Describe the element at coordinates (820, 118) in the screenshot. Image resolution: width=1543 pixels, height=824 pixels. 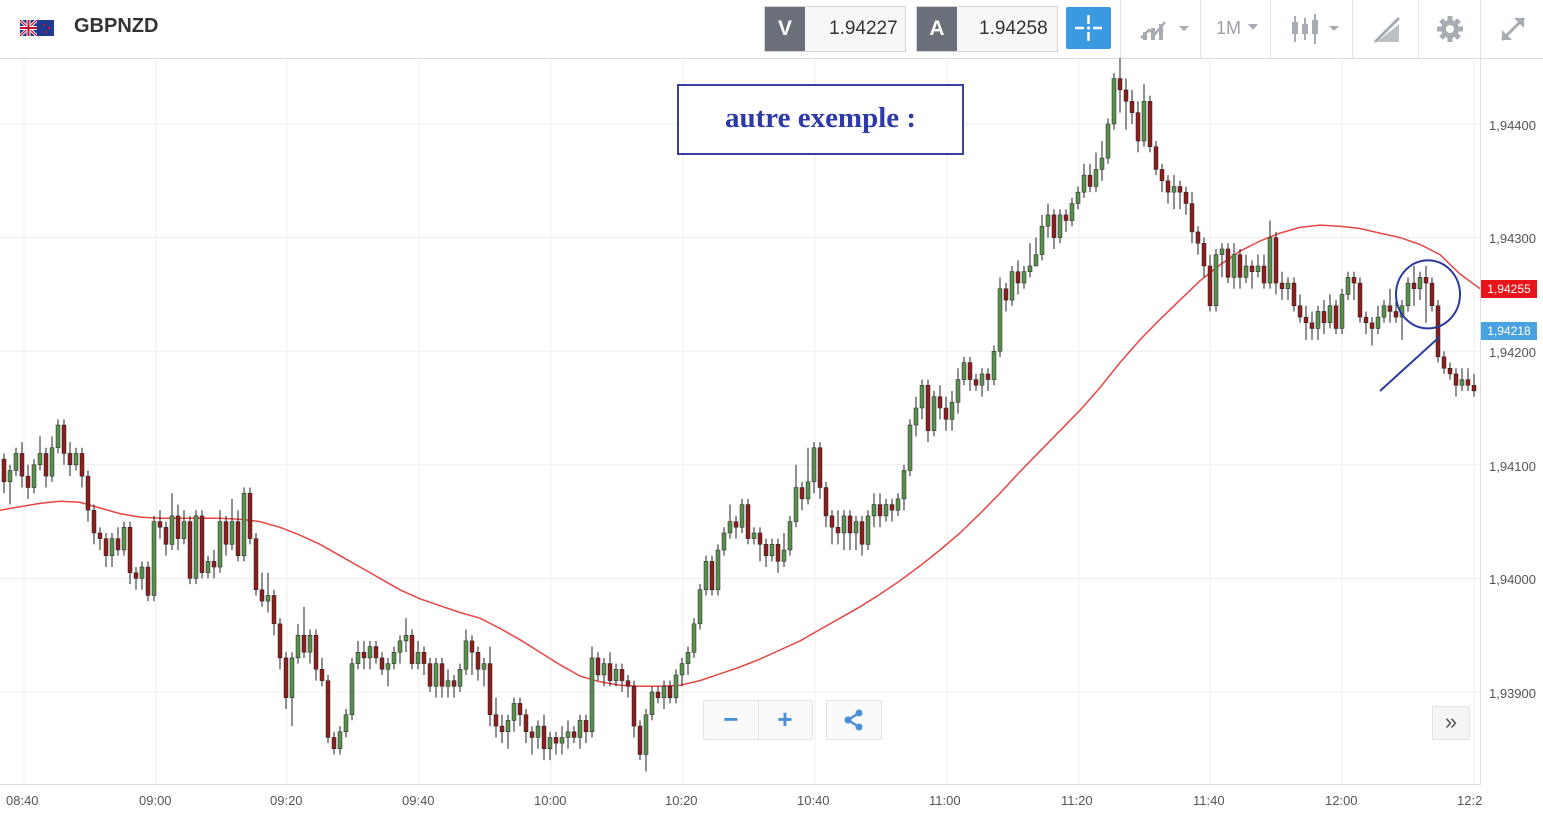
I see `annotation-text: autre exemple :` at that location.